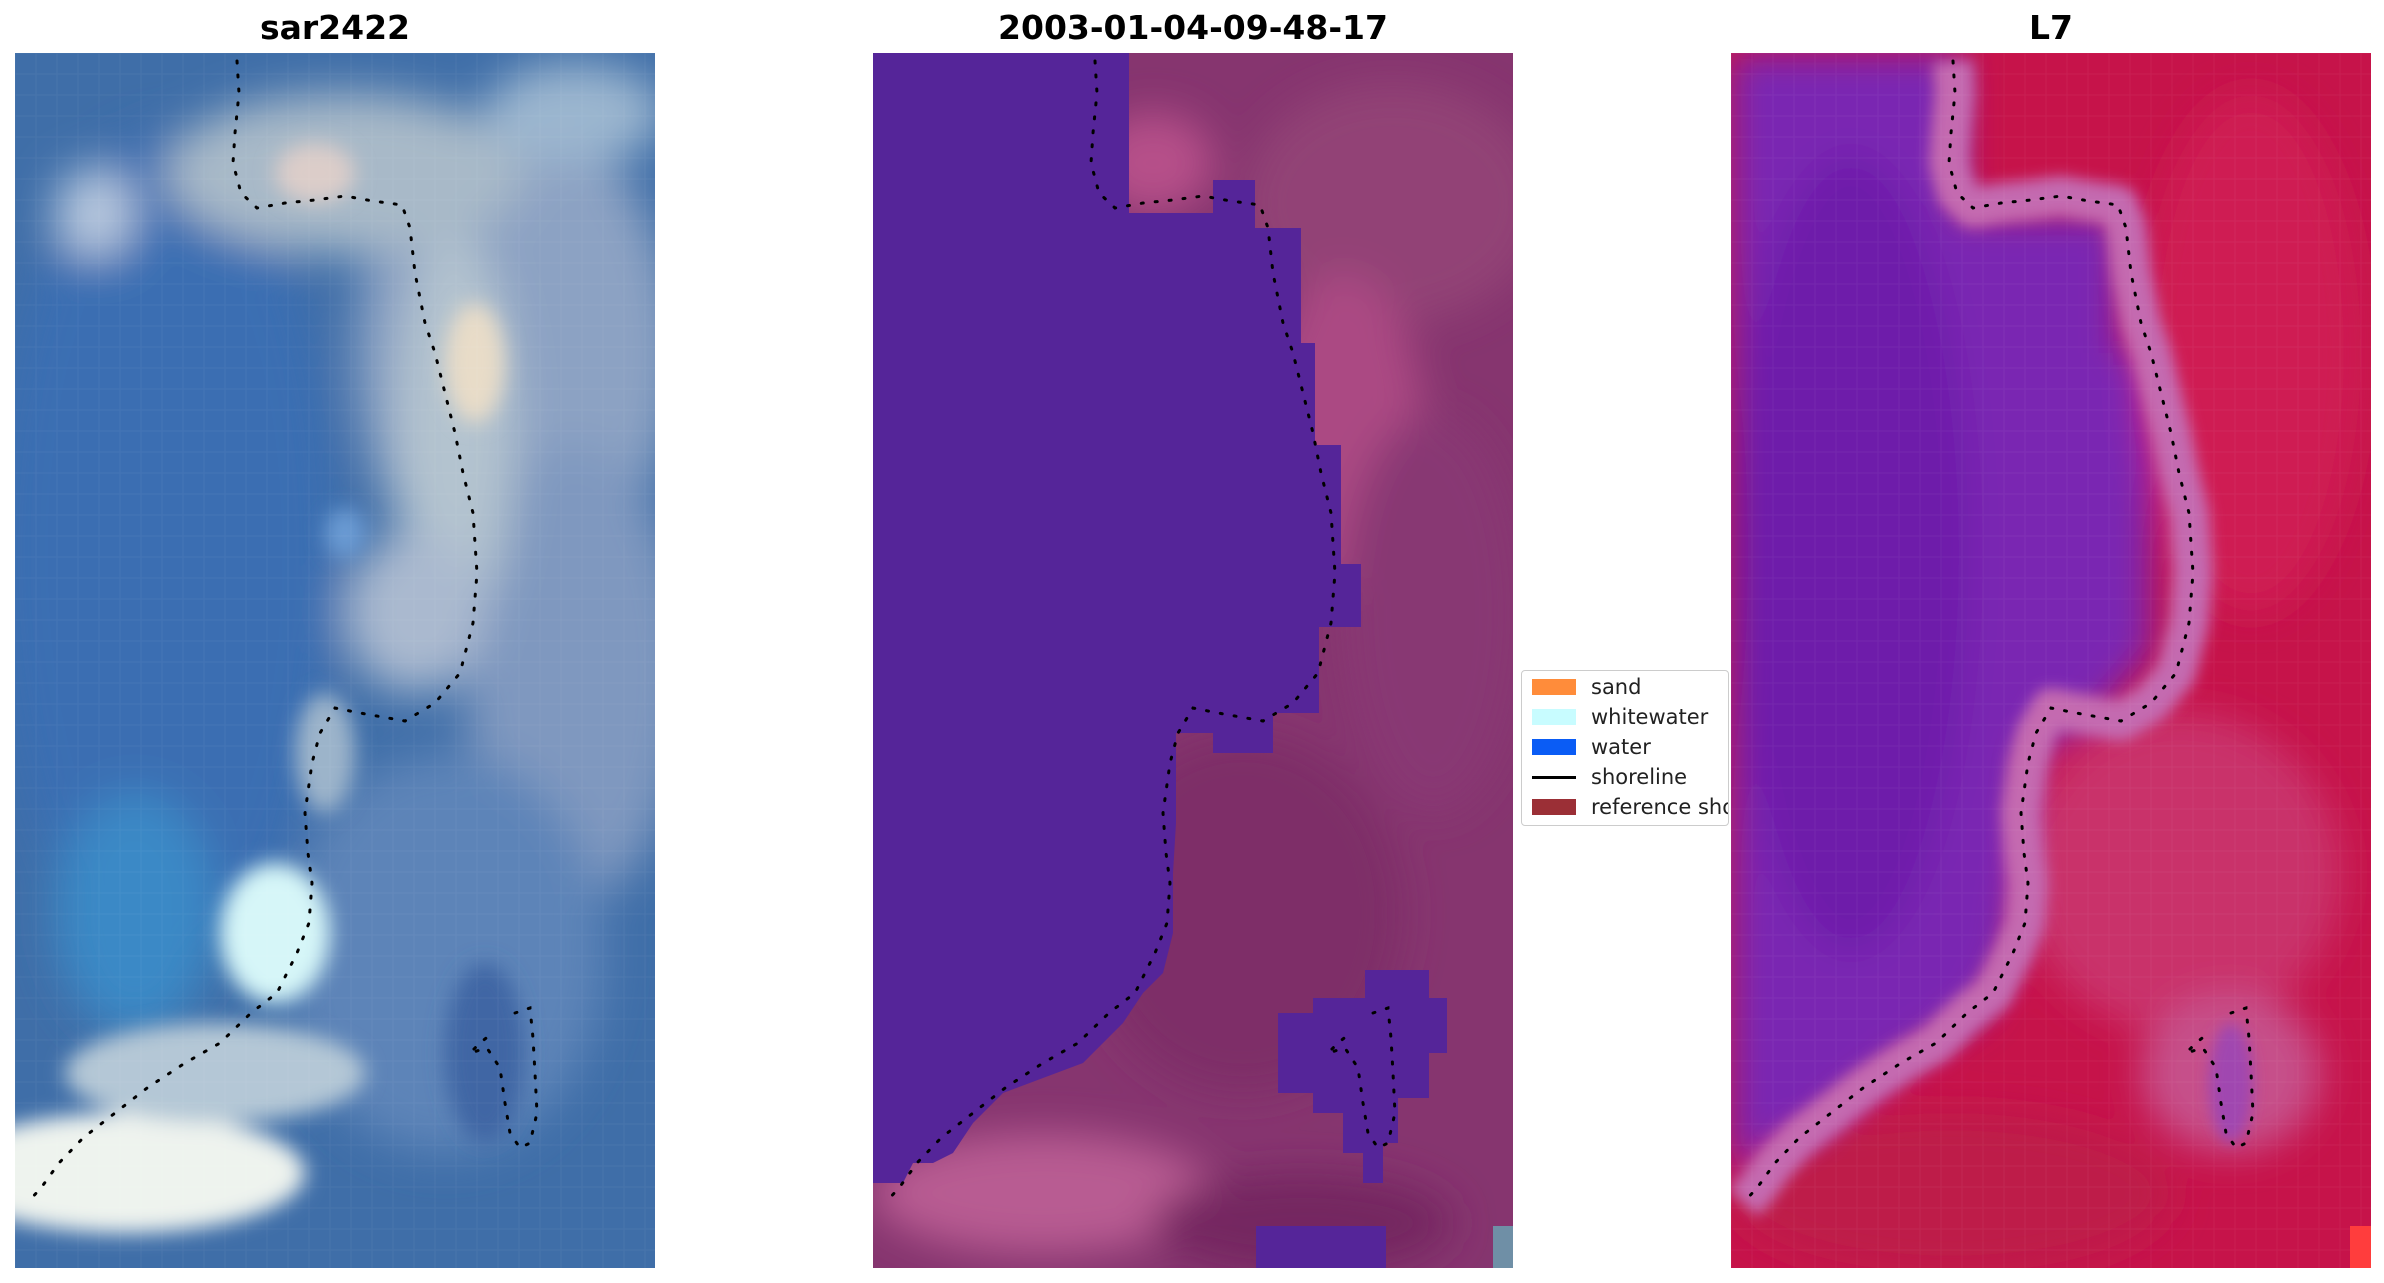  Describe the element at coordinates (2360, 1247) in the screenshot. I see `corner-pixel-l7` at that location.